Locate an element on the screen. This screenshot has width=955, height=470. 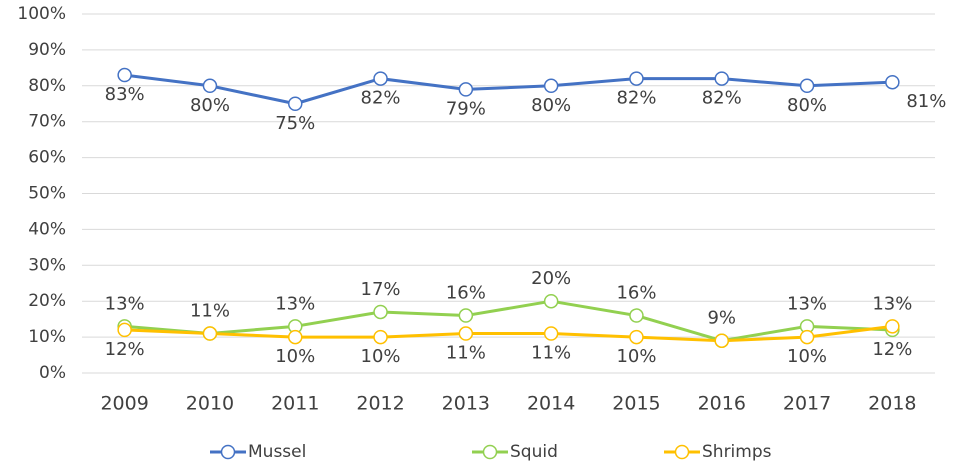
x-tick-label: 2015 is located at coordinates (636, 404).